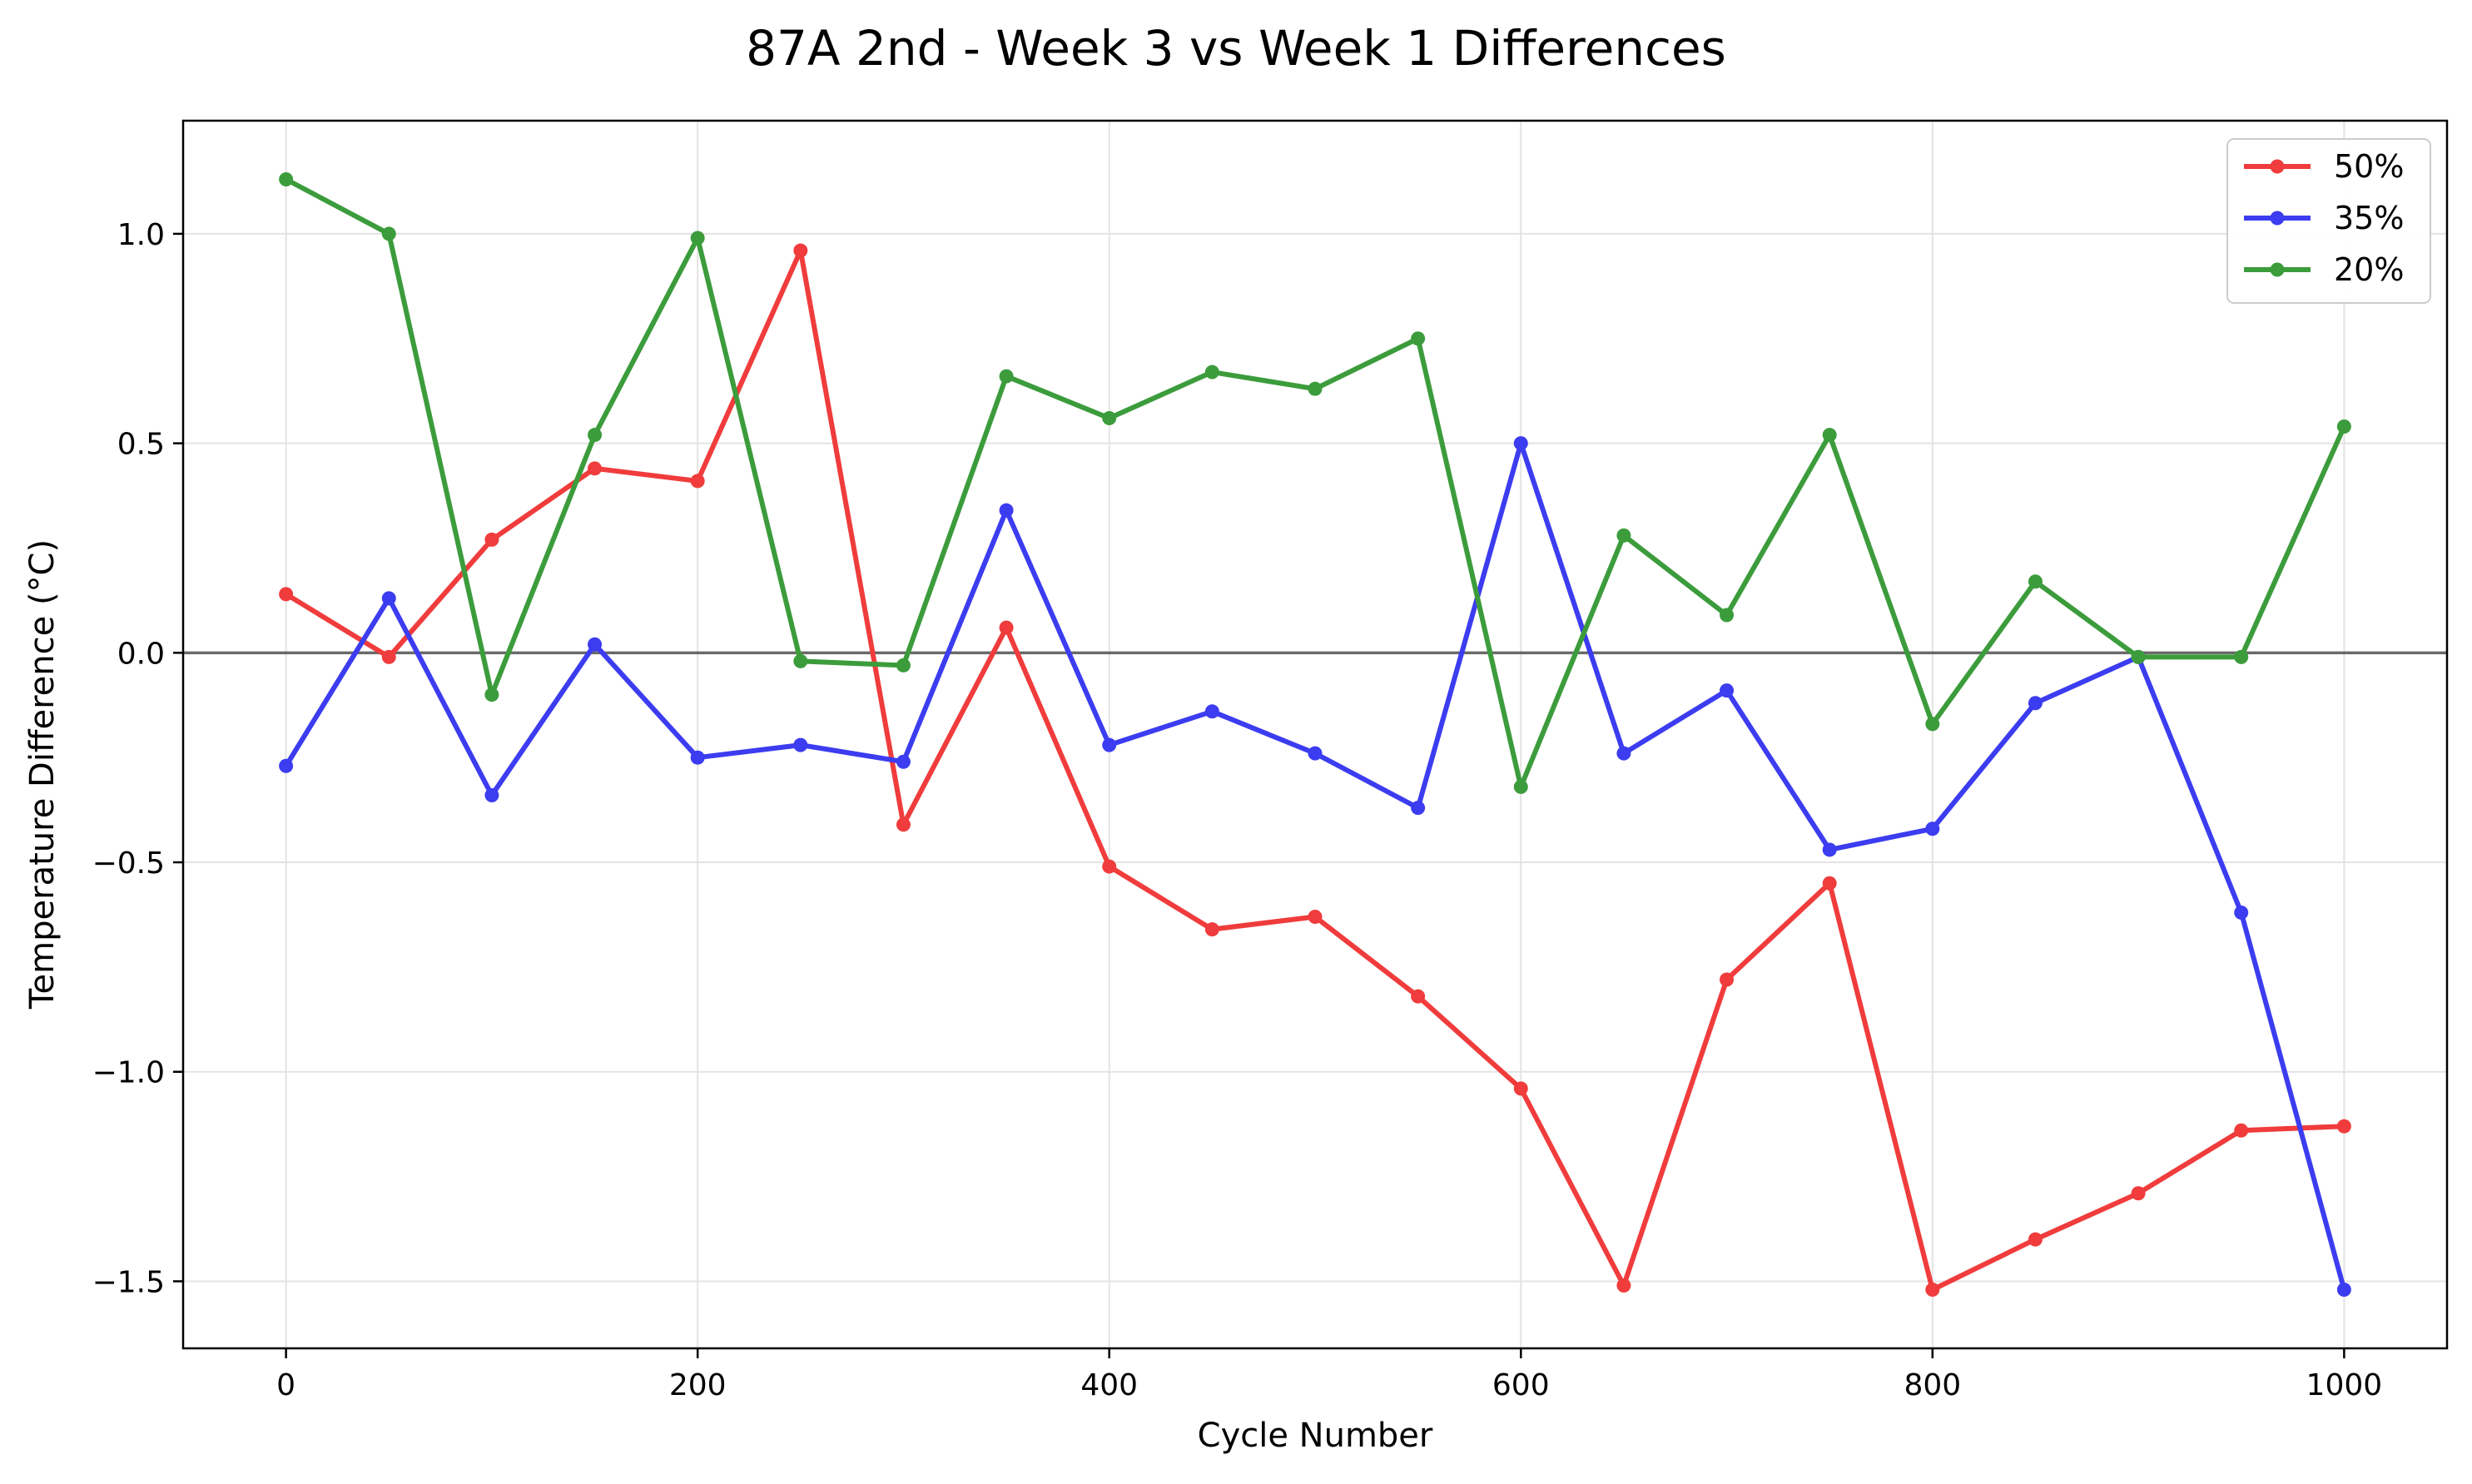  I want to click on x-tick-label: 0, so click(285, 1385).